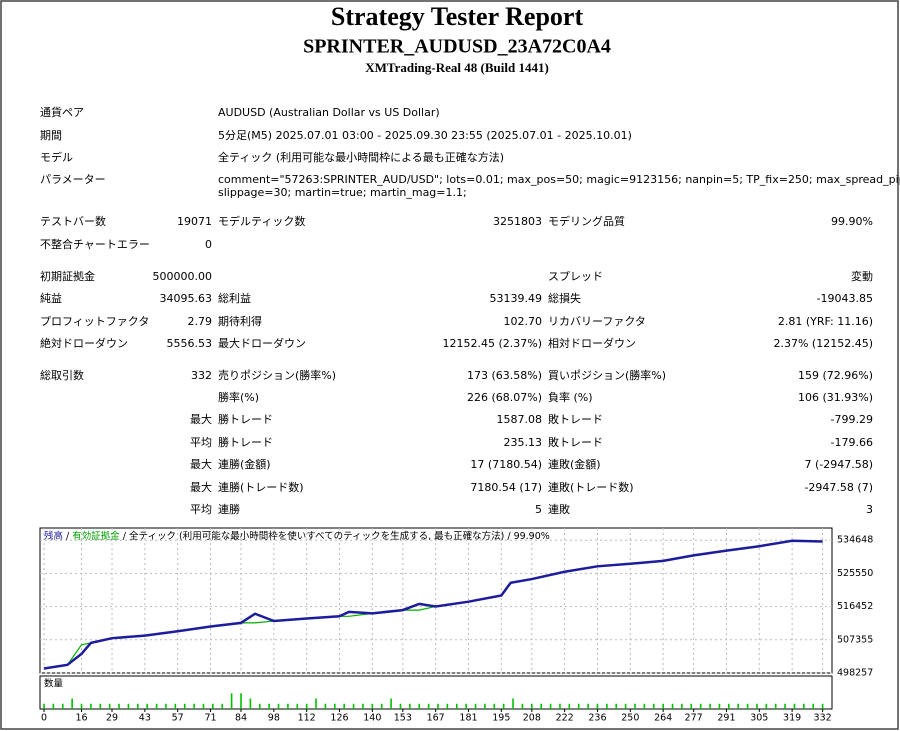  Describe the element at coordinates (244, 464) in the screenshot. I see `stat-label: 連勝(金額)` at that location.